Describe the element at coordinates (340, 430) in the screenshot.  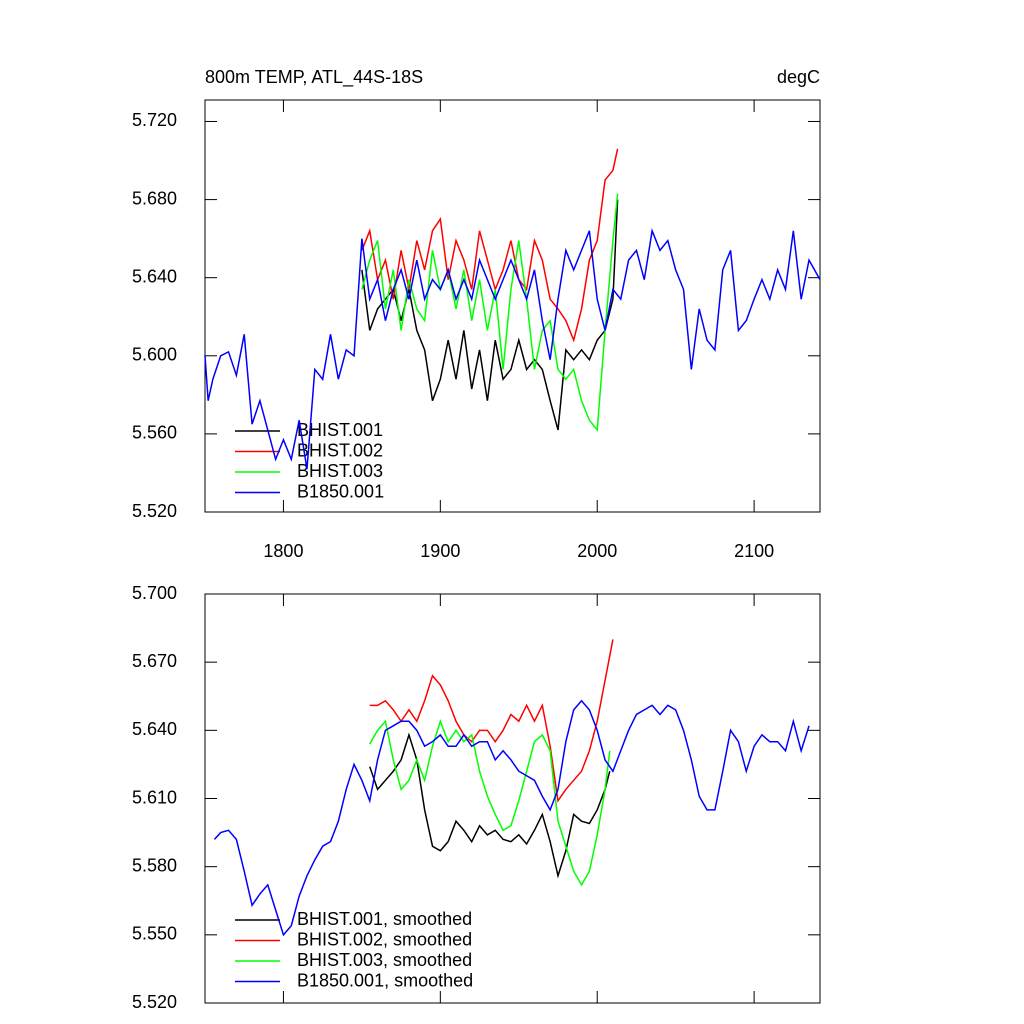
I see `legend-label: BHIST.001` at that location.